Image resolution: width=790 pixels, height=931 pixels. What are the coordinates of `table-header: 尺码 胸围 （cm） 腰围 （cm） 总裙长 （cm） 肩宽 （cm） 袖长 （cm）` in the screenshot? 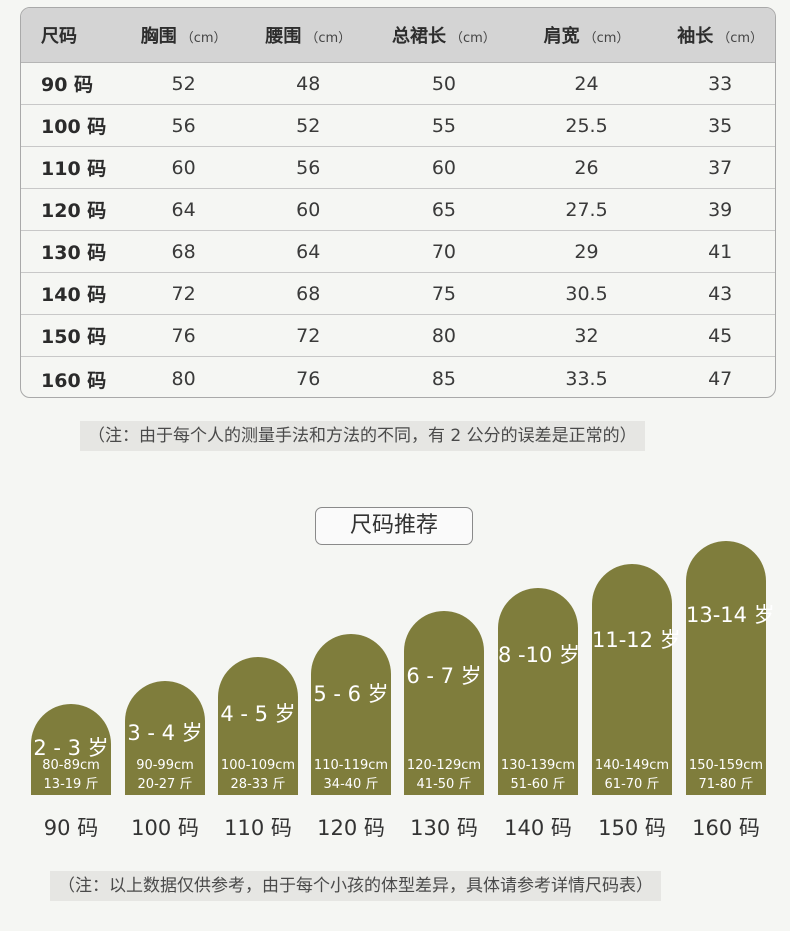 It's located at (398, 35).